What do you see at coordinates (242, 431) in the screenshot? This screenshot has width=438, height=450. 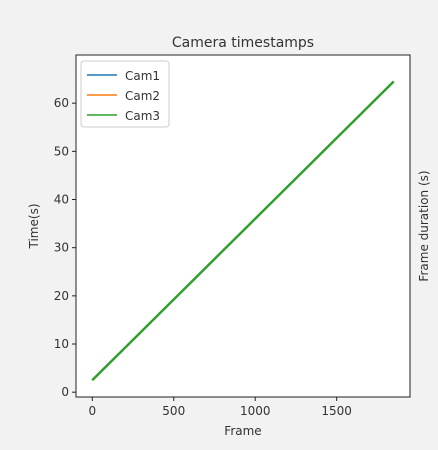 I see `x-axis-label: Frame` at bounding box center [242, 431].